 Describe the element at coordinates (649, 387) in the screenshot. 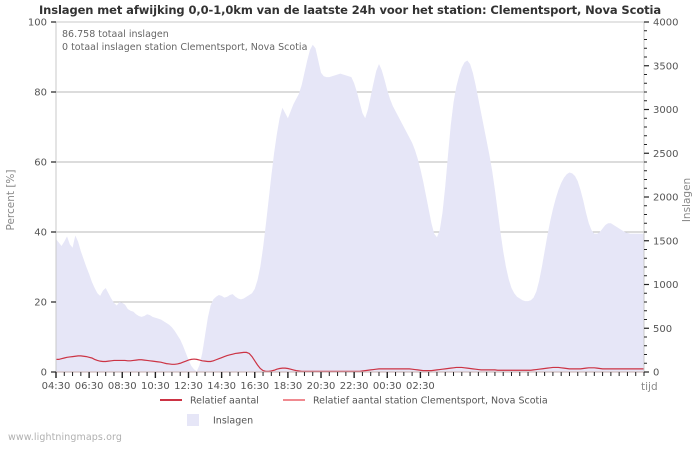

I see `x-axis-title: tijd` at that location.